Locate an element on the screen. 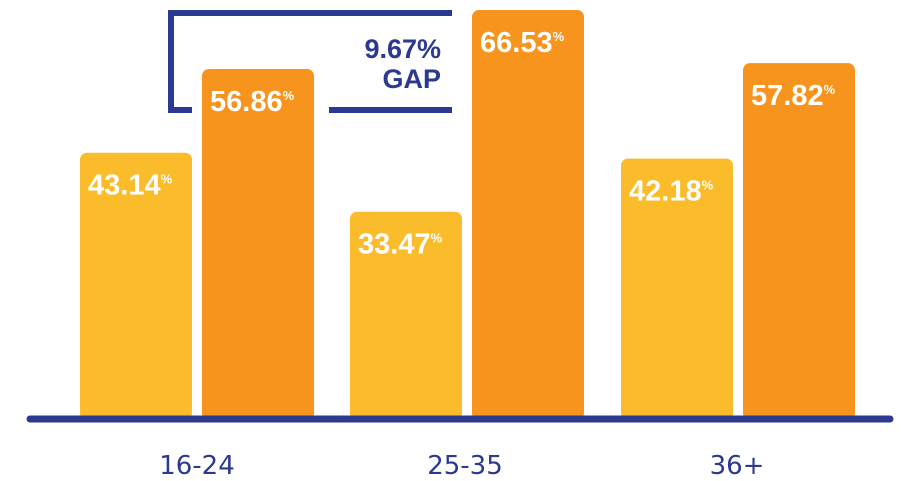  bar-value-label: 56.86% is located at coordinates (252, 102).